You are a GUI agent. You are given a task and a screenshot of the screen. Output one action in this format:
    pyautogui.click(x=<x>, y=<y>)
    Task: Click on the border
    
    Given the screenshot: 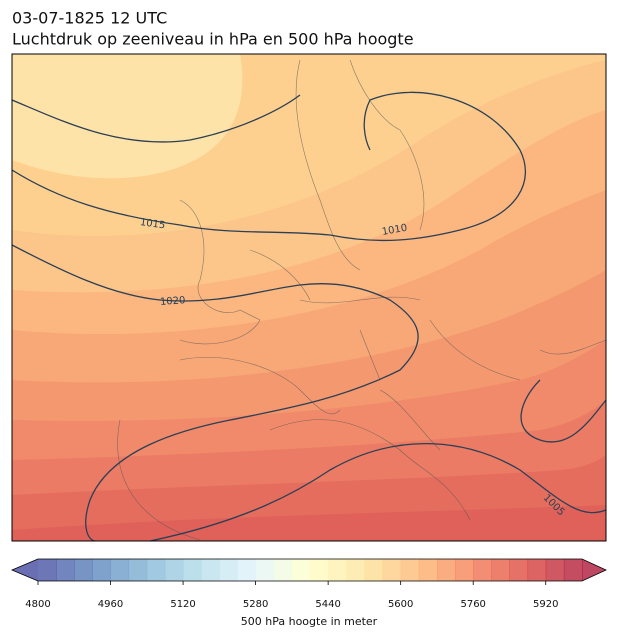 What is the action you would take?
    pyautogui.click(x=385, y=315)
    